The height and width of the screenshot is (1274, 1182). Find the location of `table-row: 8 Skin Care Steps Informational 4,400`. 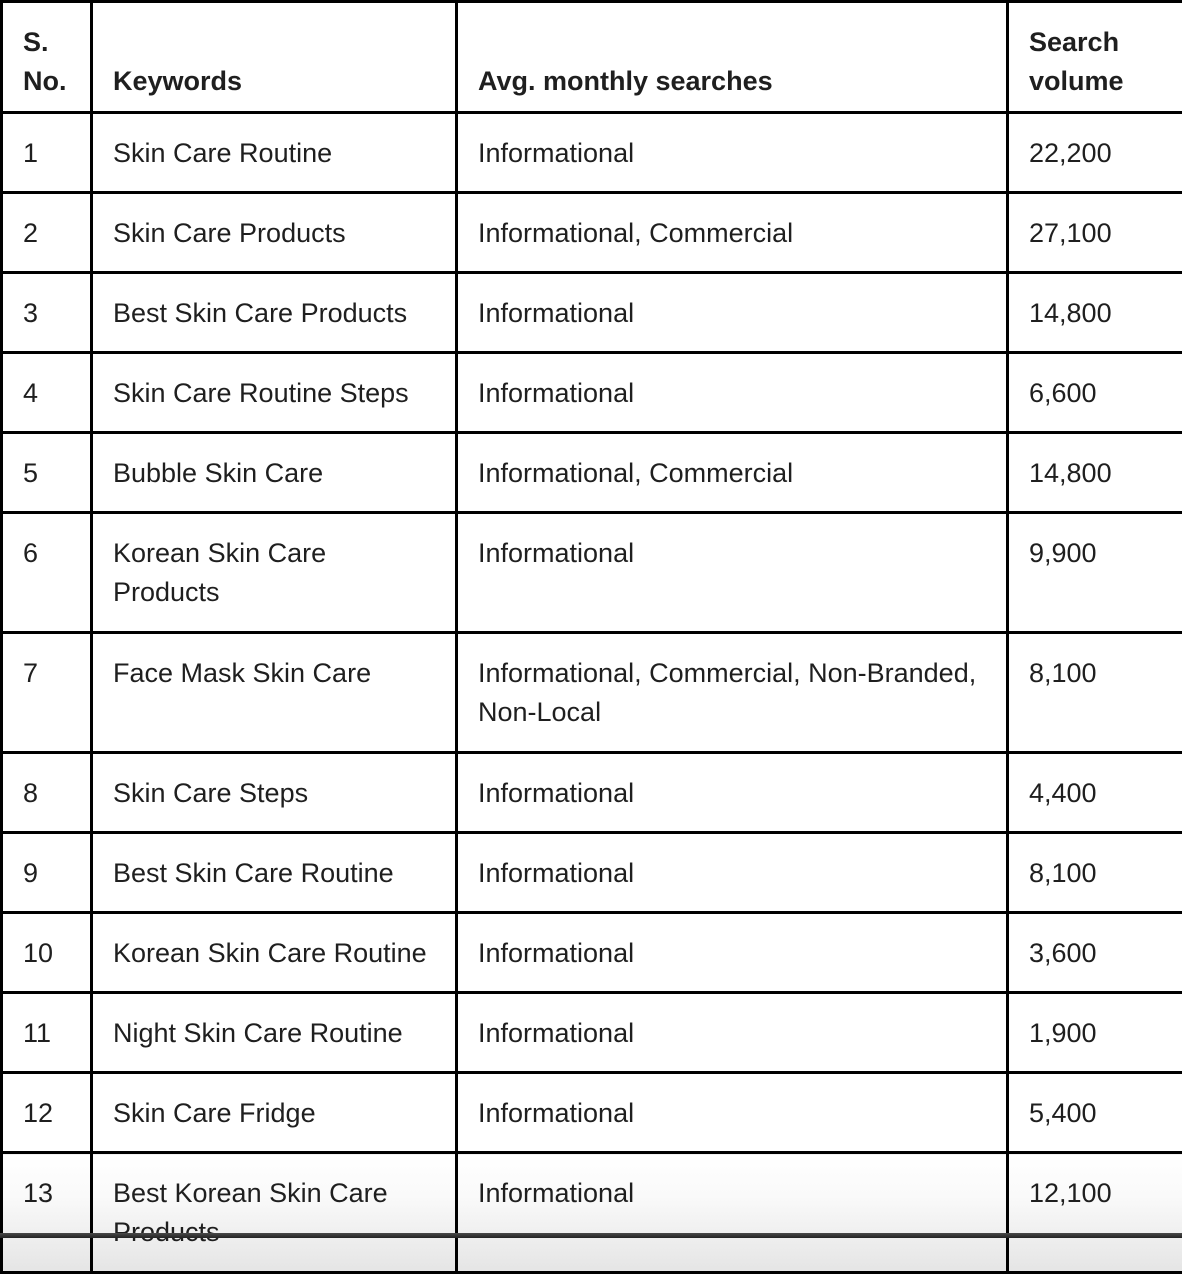

table-row: 8 Skin Care Steps Informational 4,400 is located at coordinates (592, 793).